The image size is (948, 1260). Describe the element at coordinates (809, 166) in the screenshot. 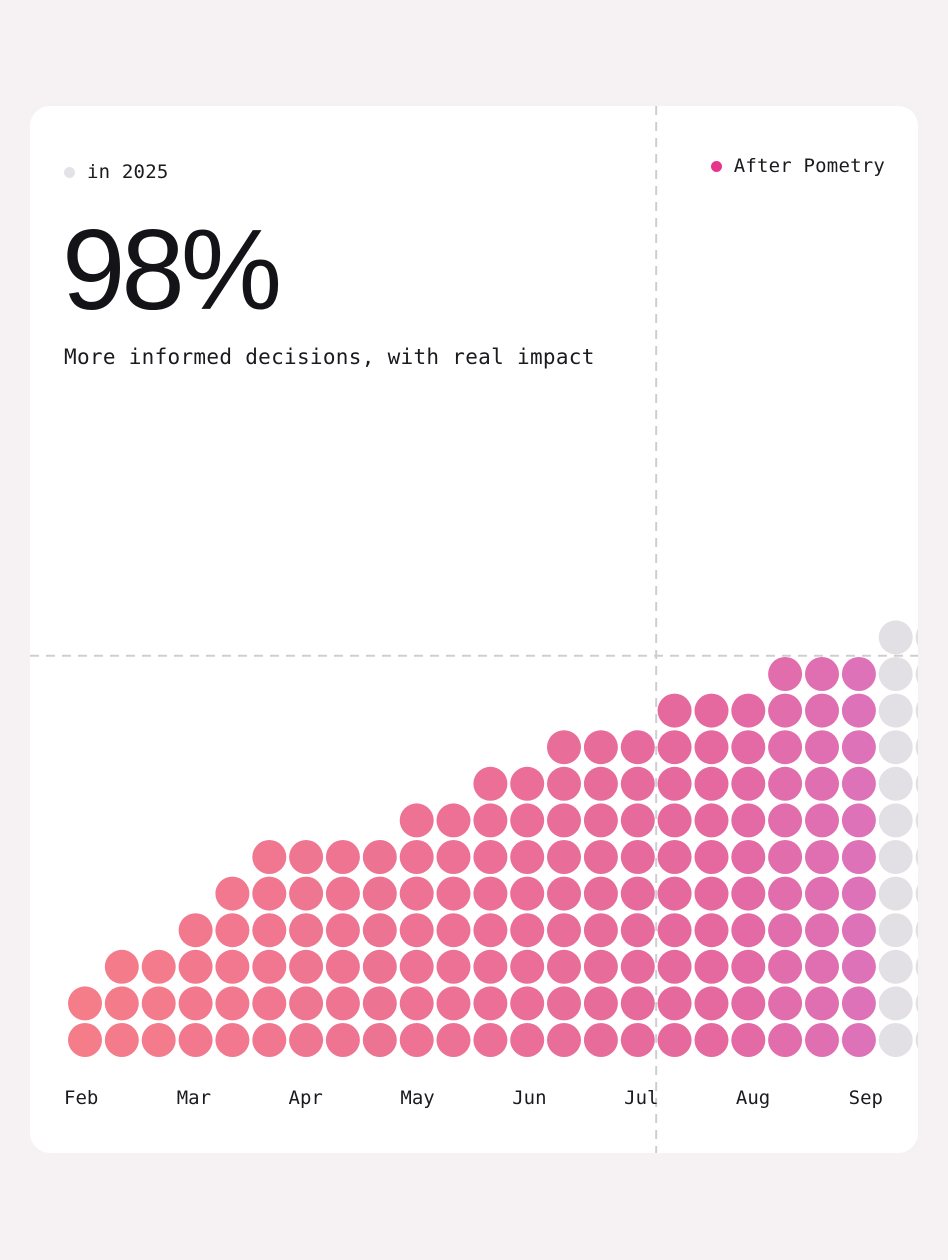

I see `legend-highlight-label: After Pometry` at that location.